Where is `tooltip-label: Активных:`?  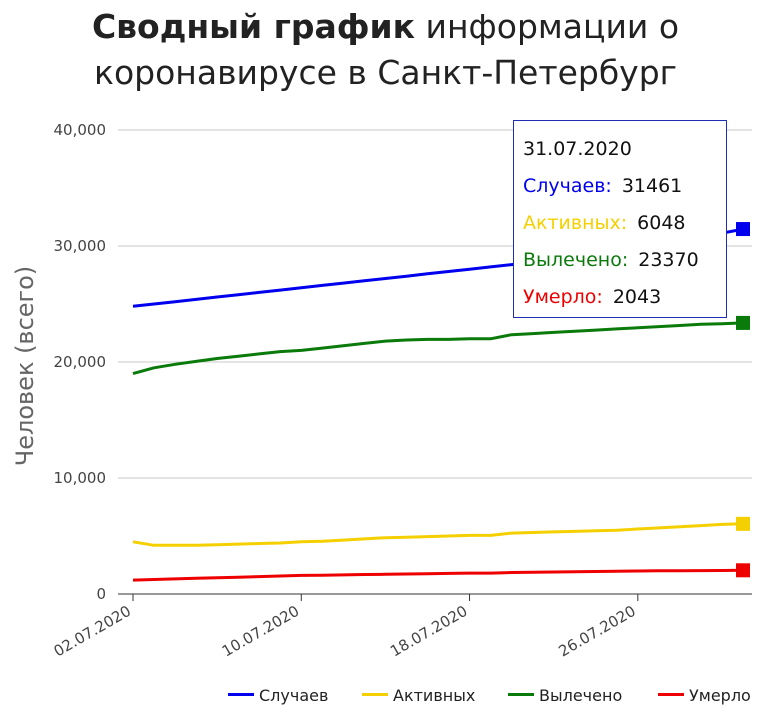
tooltip-label: Активных: is located at coordinates (575, 223).